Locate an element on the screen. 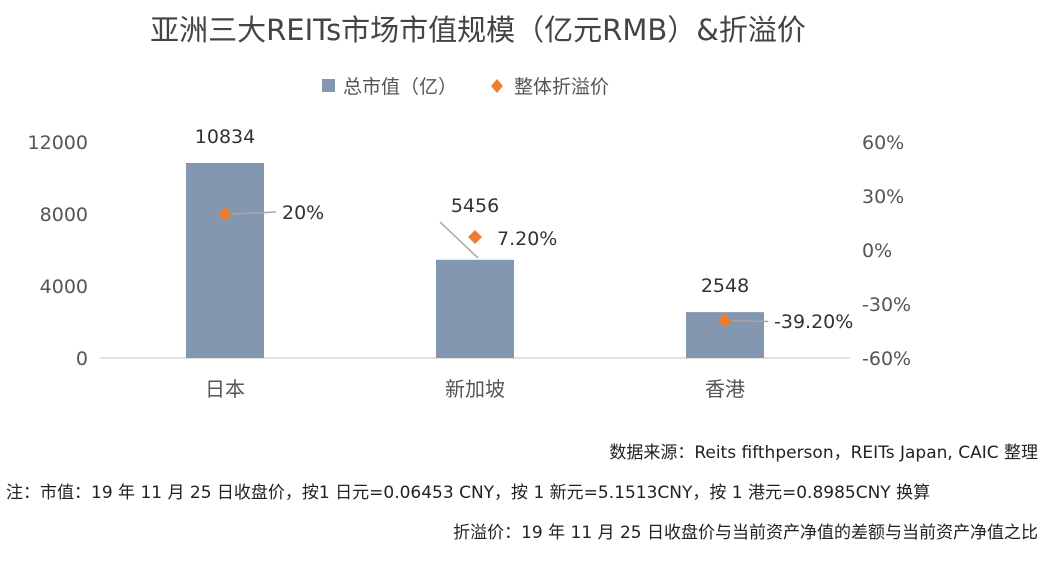 The height and width of the screenshot is (572, 1054). bar-value-label: 5456 is located at coordinates (475, 206).